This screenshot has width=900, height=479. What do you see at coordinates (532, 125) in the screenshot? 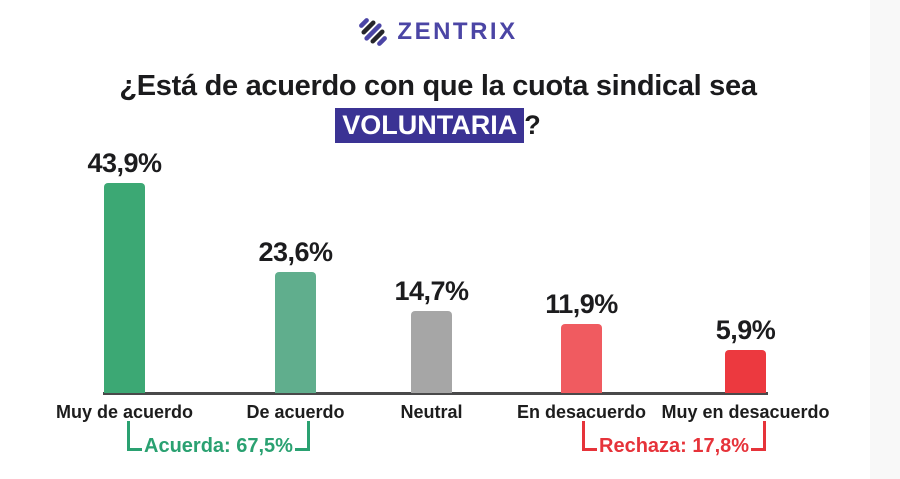
I see `title-question-mark: ?` at bounding box center [532, 125].